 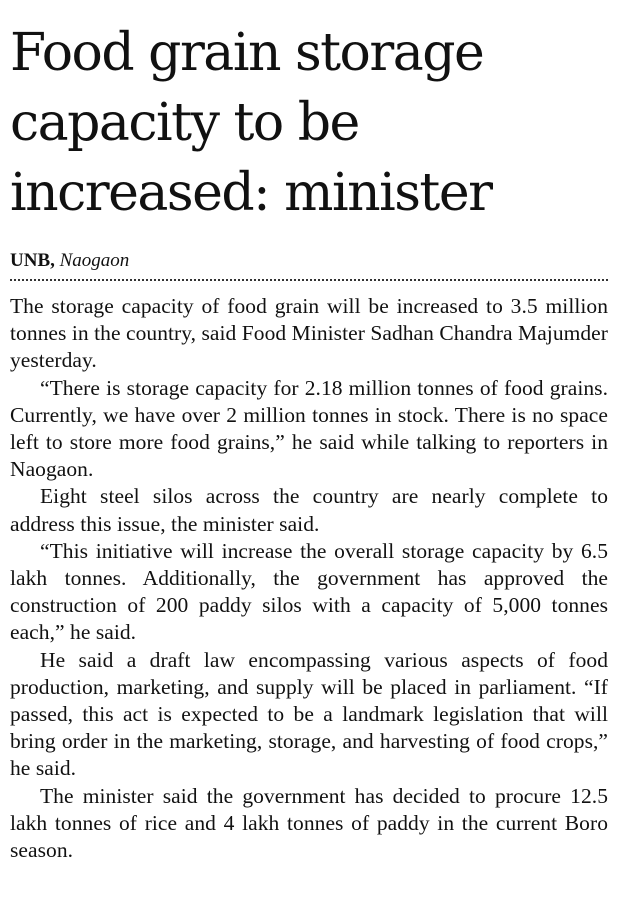 I want to click on byline-agency: UNB,, so click(x=32, y=260).